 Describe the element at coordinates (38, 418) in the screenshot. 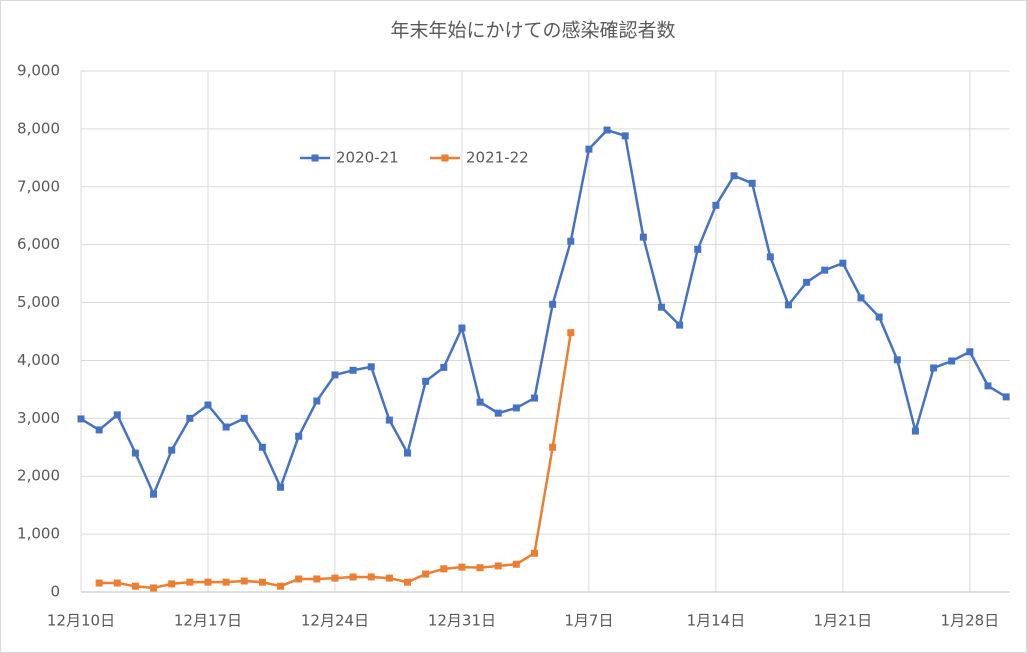

I see `y-tick-label: 3,000` at that location.